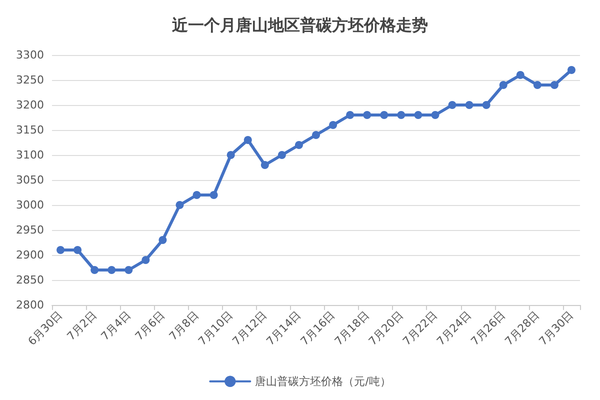 The height and width of the screenshot is (400, 600). I want to click on y-tick-label: 3250, so click(30, 80).